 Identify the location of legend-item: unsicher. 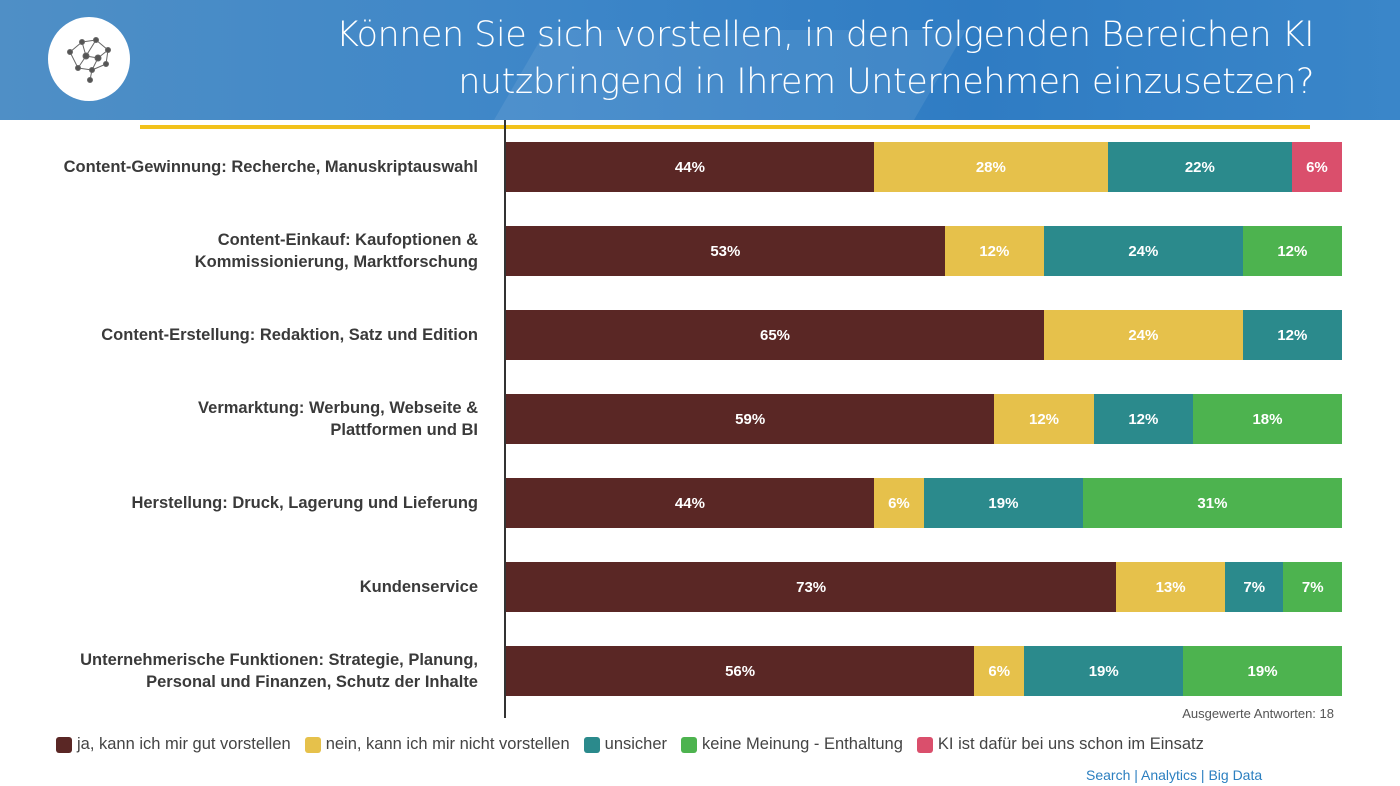
(625, 744).